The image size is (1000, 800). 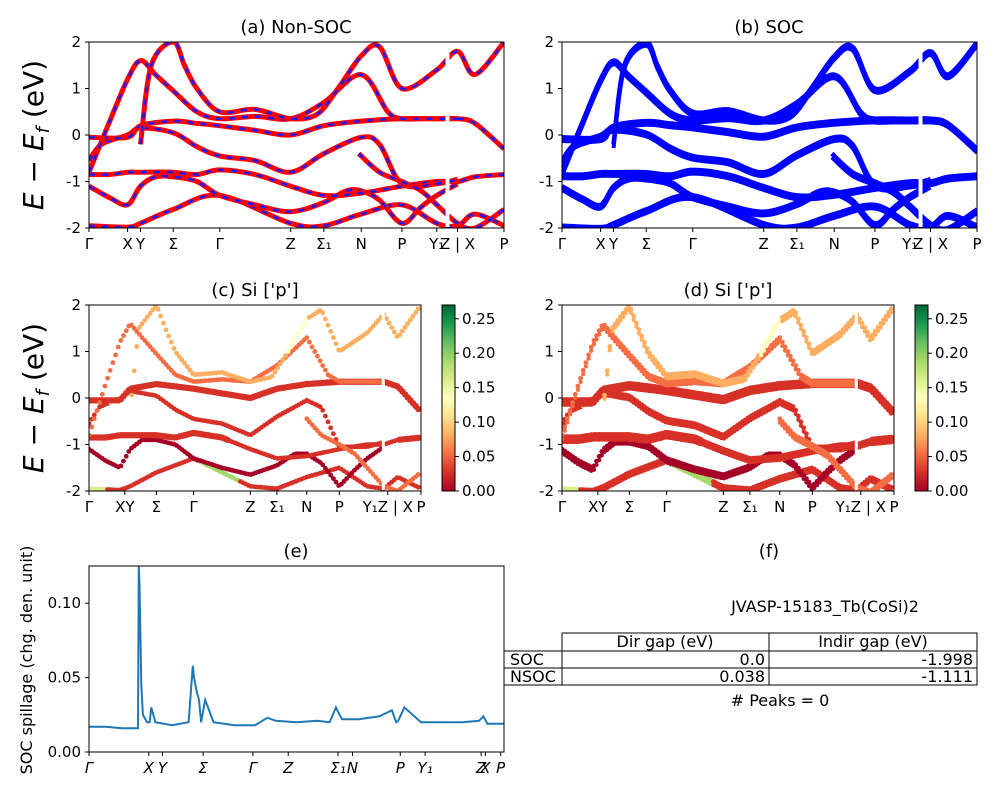 What do you see at coordinates (769, 135) in the screenshot?
I see `band-lines` at bounding box center [769, 135].